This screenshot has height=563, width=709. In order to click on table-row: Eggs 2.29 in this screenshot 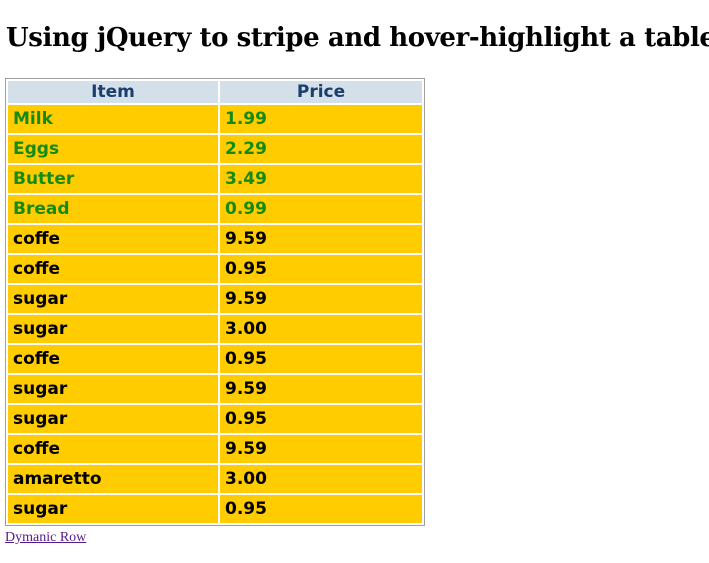, I will do `click(215, 149)`.